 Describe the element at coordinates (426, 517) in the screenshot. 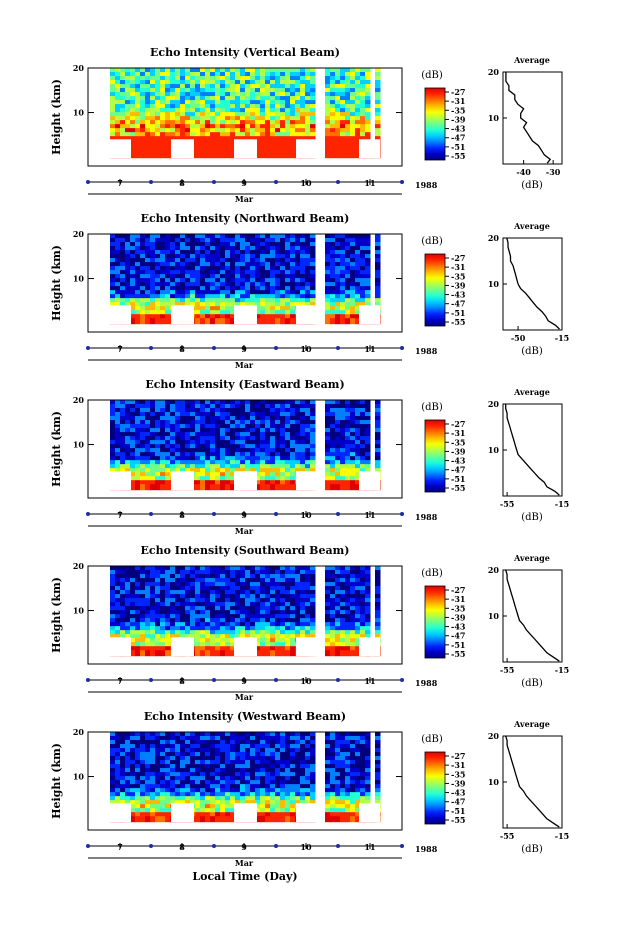

I see `year-label: 1988` at that location.